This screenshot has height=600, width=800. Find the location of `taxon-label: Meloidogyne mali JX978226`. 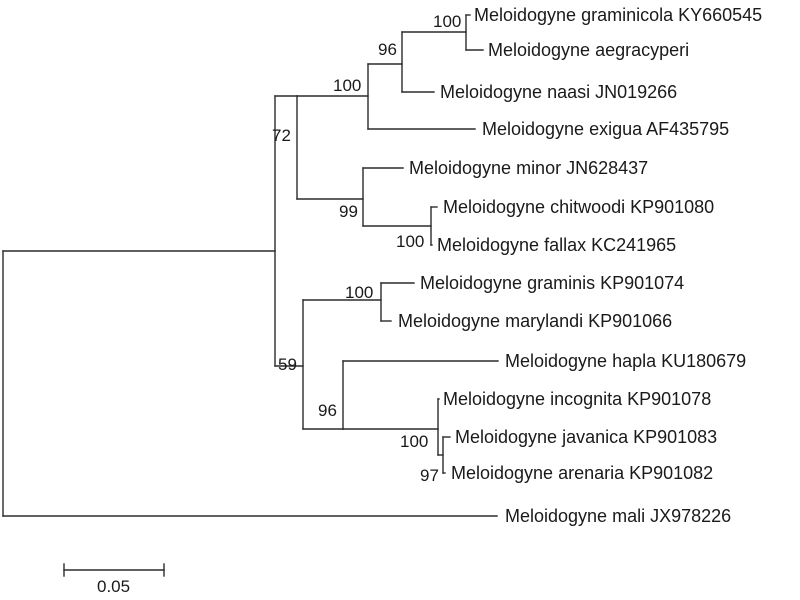

taxon-label: Meloidogyne mali JX978226 is located at coordinates (618, 516).